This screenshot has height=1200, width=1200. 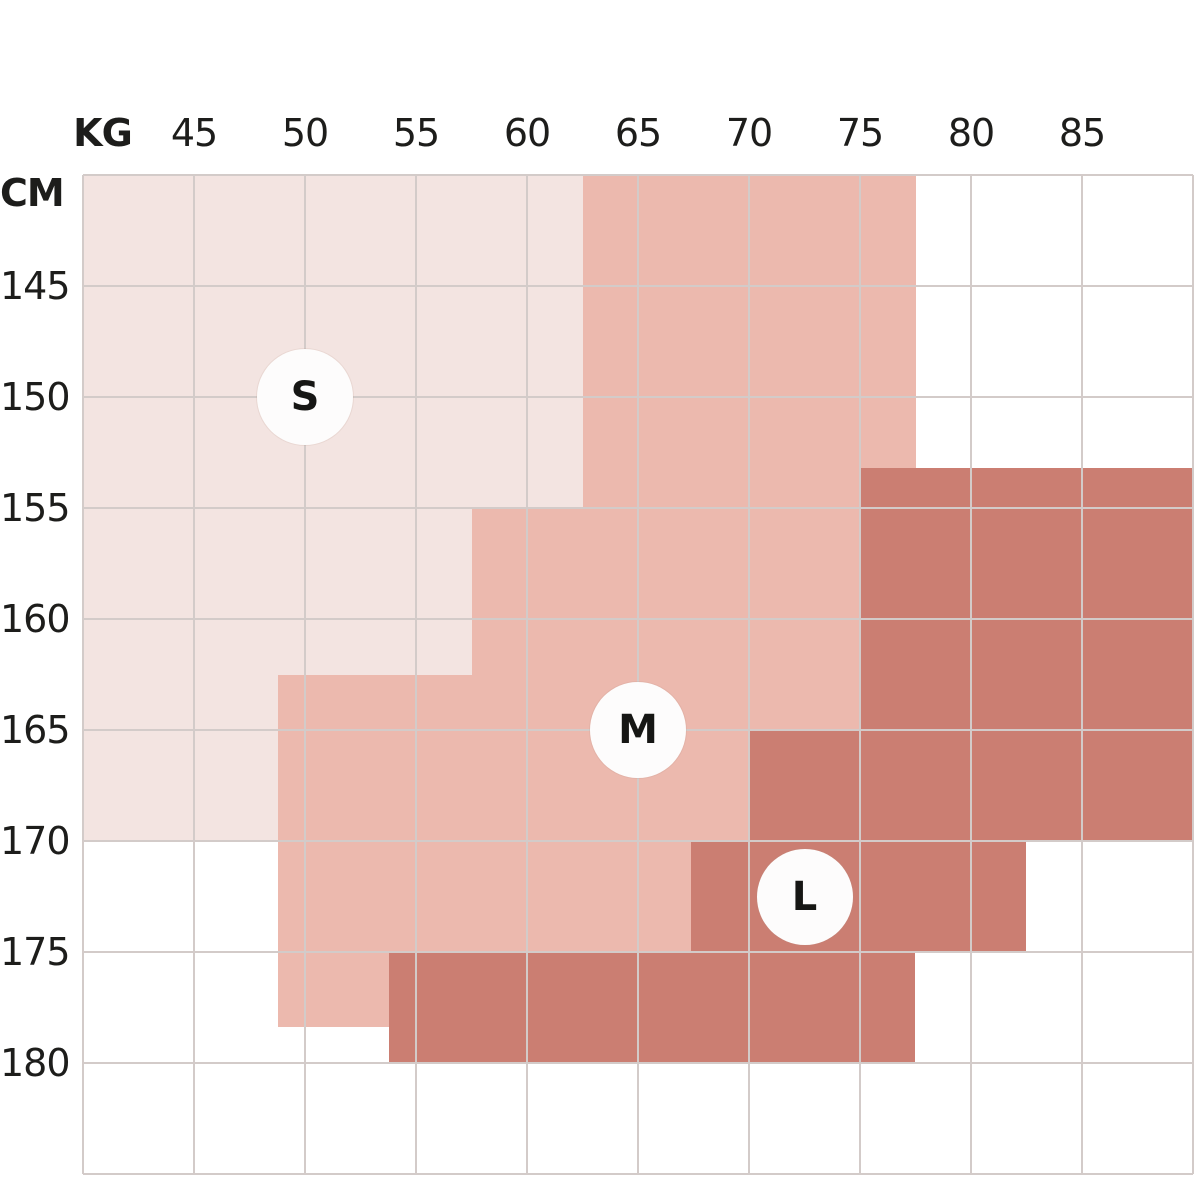 What do you see at coordinates (35, 730) in the screenshot?
I see `y-tick-label-165: 165` at bounding box center [35, 730].